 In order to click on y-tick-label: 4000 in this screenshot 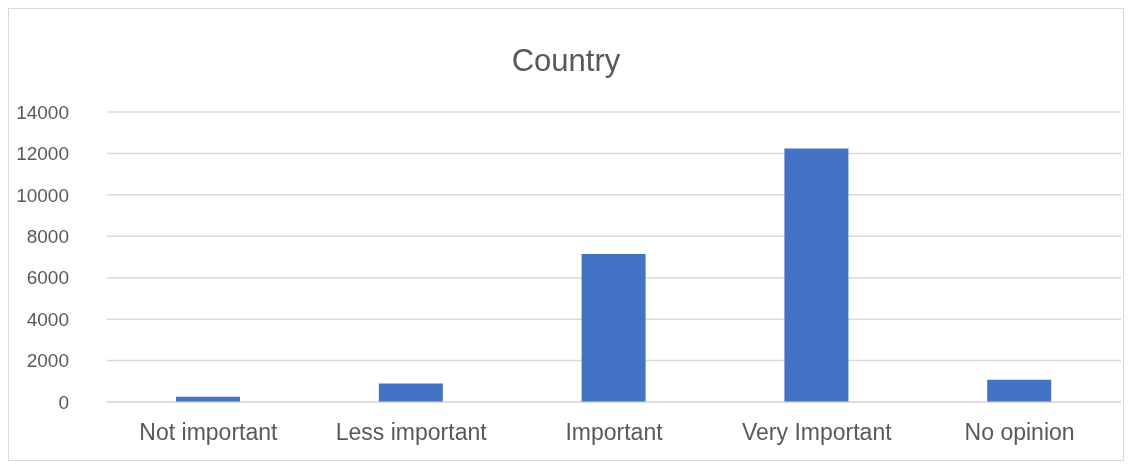, I will do `click(47, 319)`.